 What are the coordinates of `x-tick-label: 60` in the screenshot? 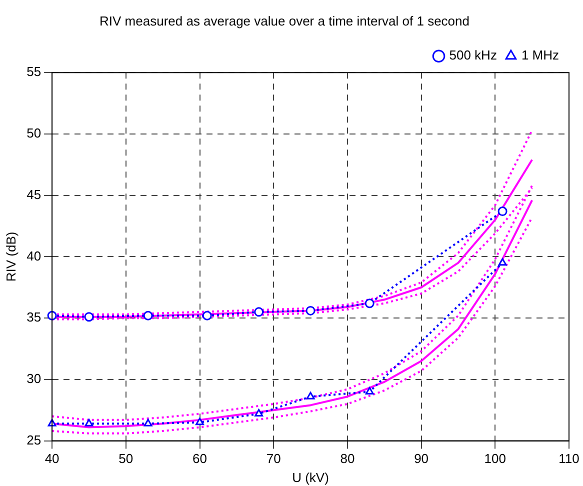 It's located at (199, 458).